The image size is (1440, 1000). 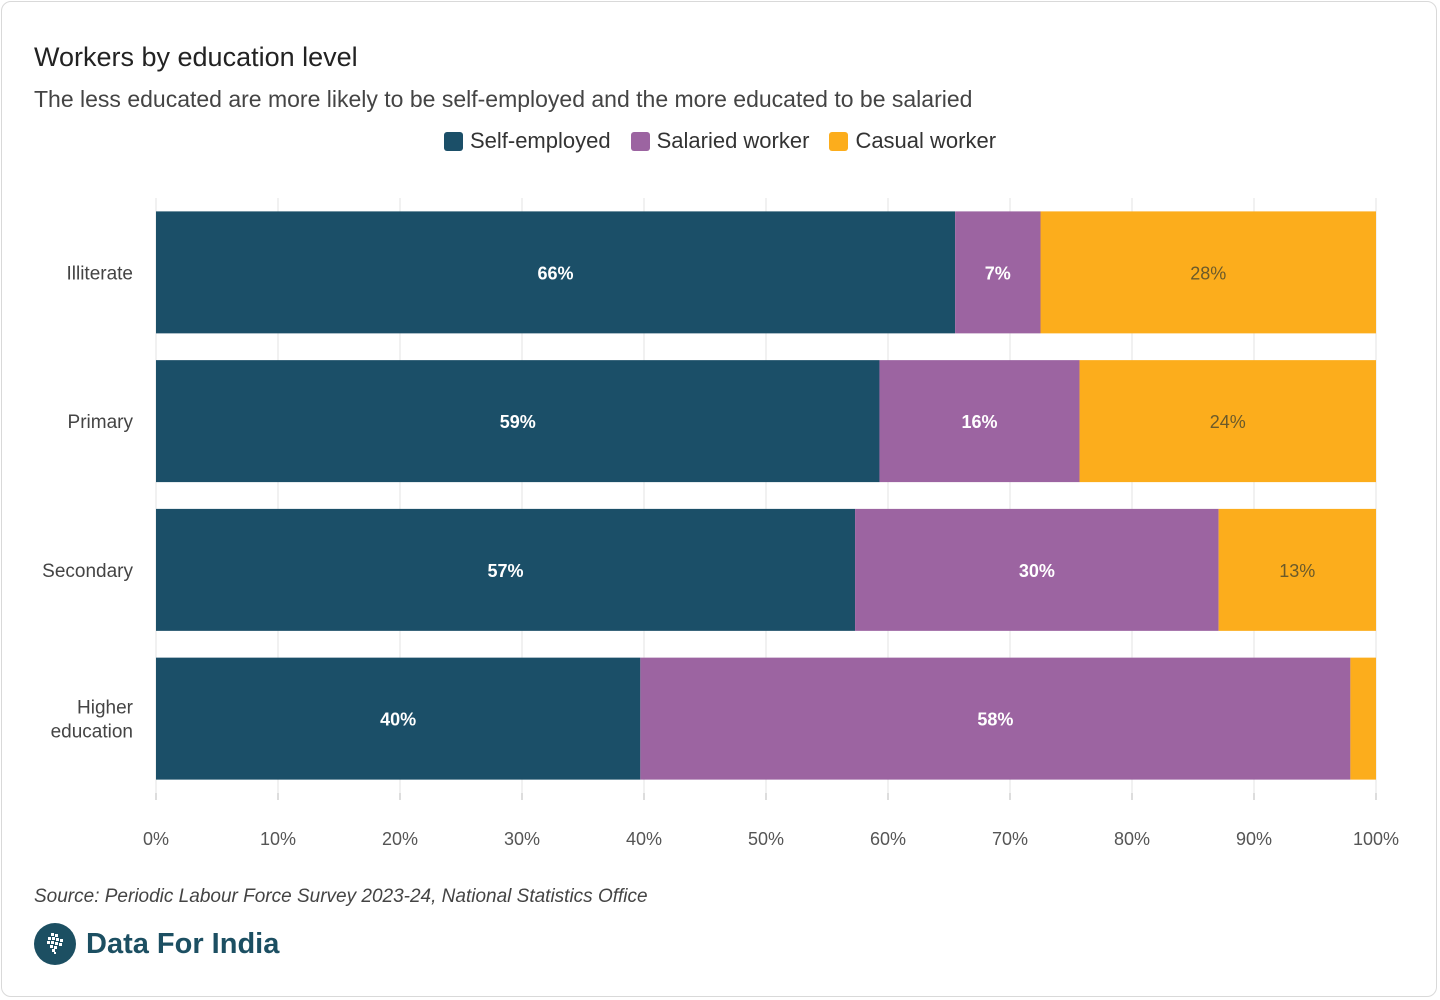 What do you see at coordinates (278, 839) in the screenshot?
I see `x-tick-label: 10%` at bounding box center [278, 839].